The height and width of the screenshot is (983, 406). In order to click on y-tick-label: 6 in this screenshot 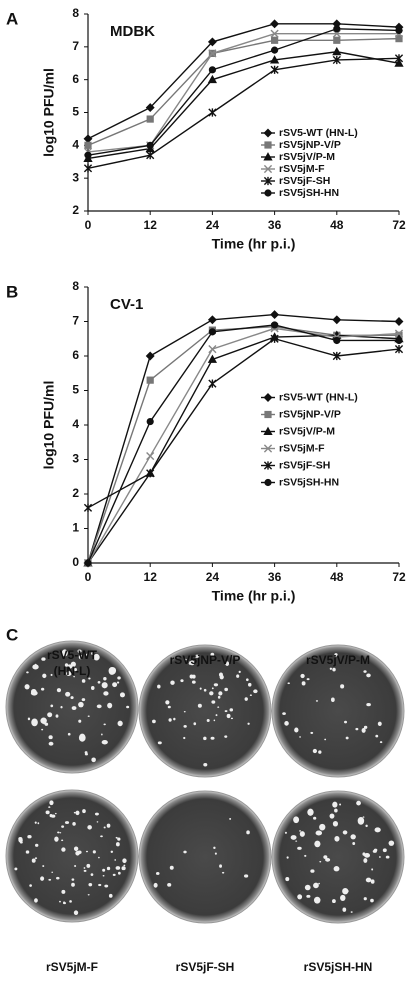, I will do `click(75, 79)`.